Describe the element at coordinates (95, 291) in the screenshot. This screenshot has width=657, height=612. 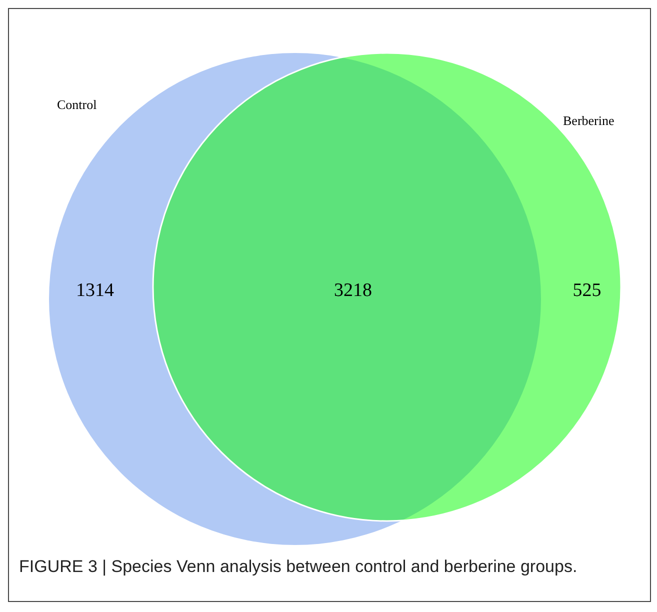
I see `data-label: 1314` at that location.